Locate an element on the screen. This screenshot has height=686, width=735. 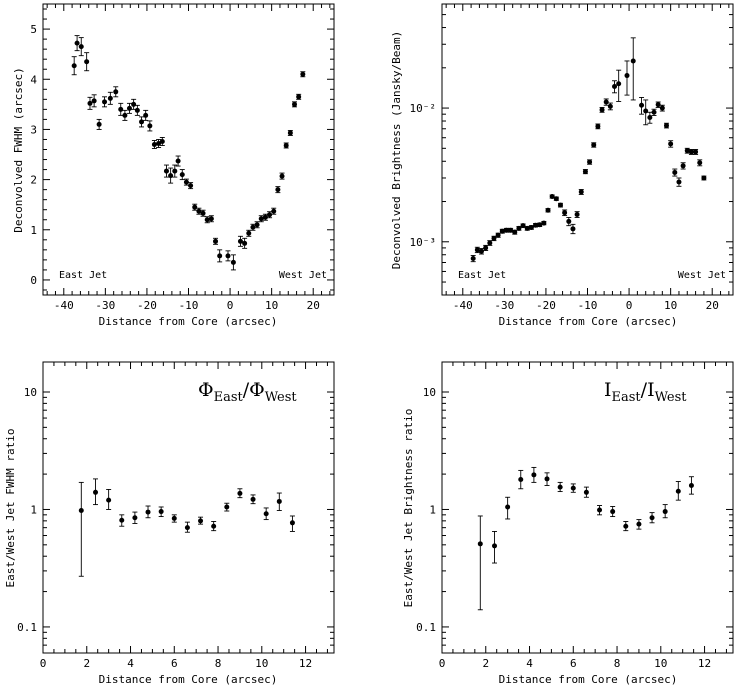
ratio-slash: / is located at coordinates (246, 390).